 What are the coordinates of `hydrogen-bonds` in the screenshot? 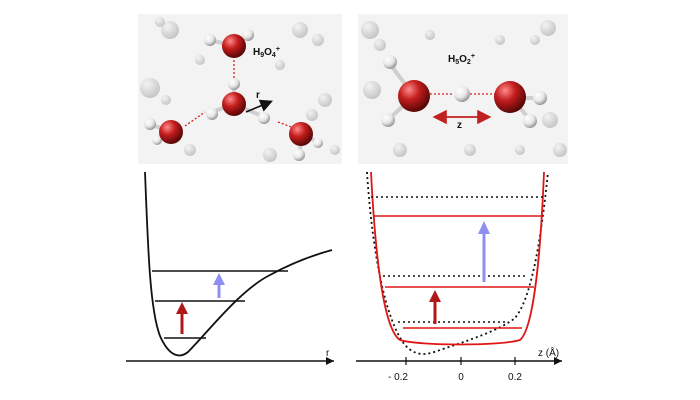 It's located at (239, 94).